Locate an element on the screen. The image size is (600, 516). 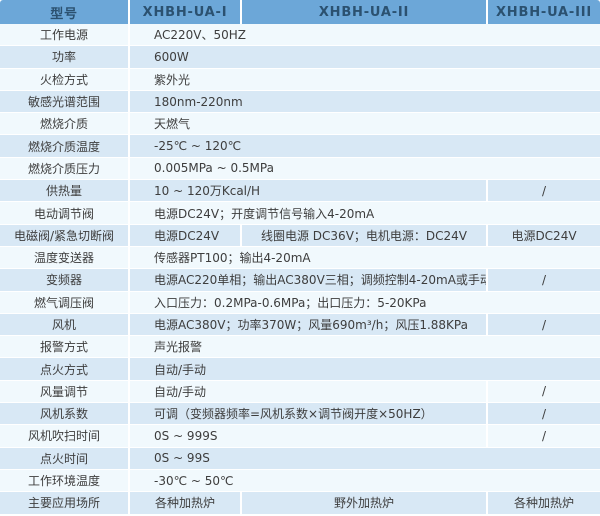
spec-row-8: 供热量 10 ~ 120万Kcal/H / is located at coordinates (300, 191).